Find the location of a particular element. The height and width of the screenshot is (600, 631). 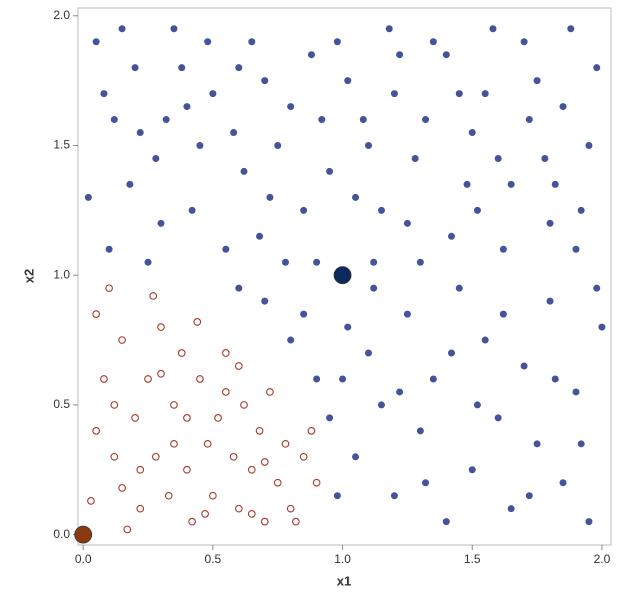

x-tick-label: 1.5 is located at coordinates (472, 559).